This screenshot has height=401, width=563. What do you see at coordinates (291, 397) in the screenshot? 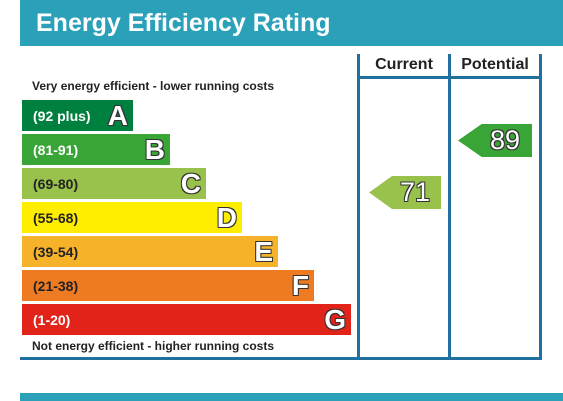
I see `bottom-bar` at bounding box center [291, 397].